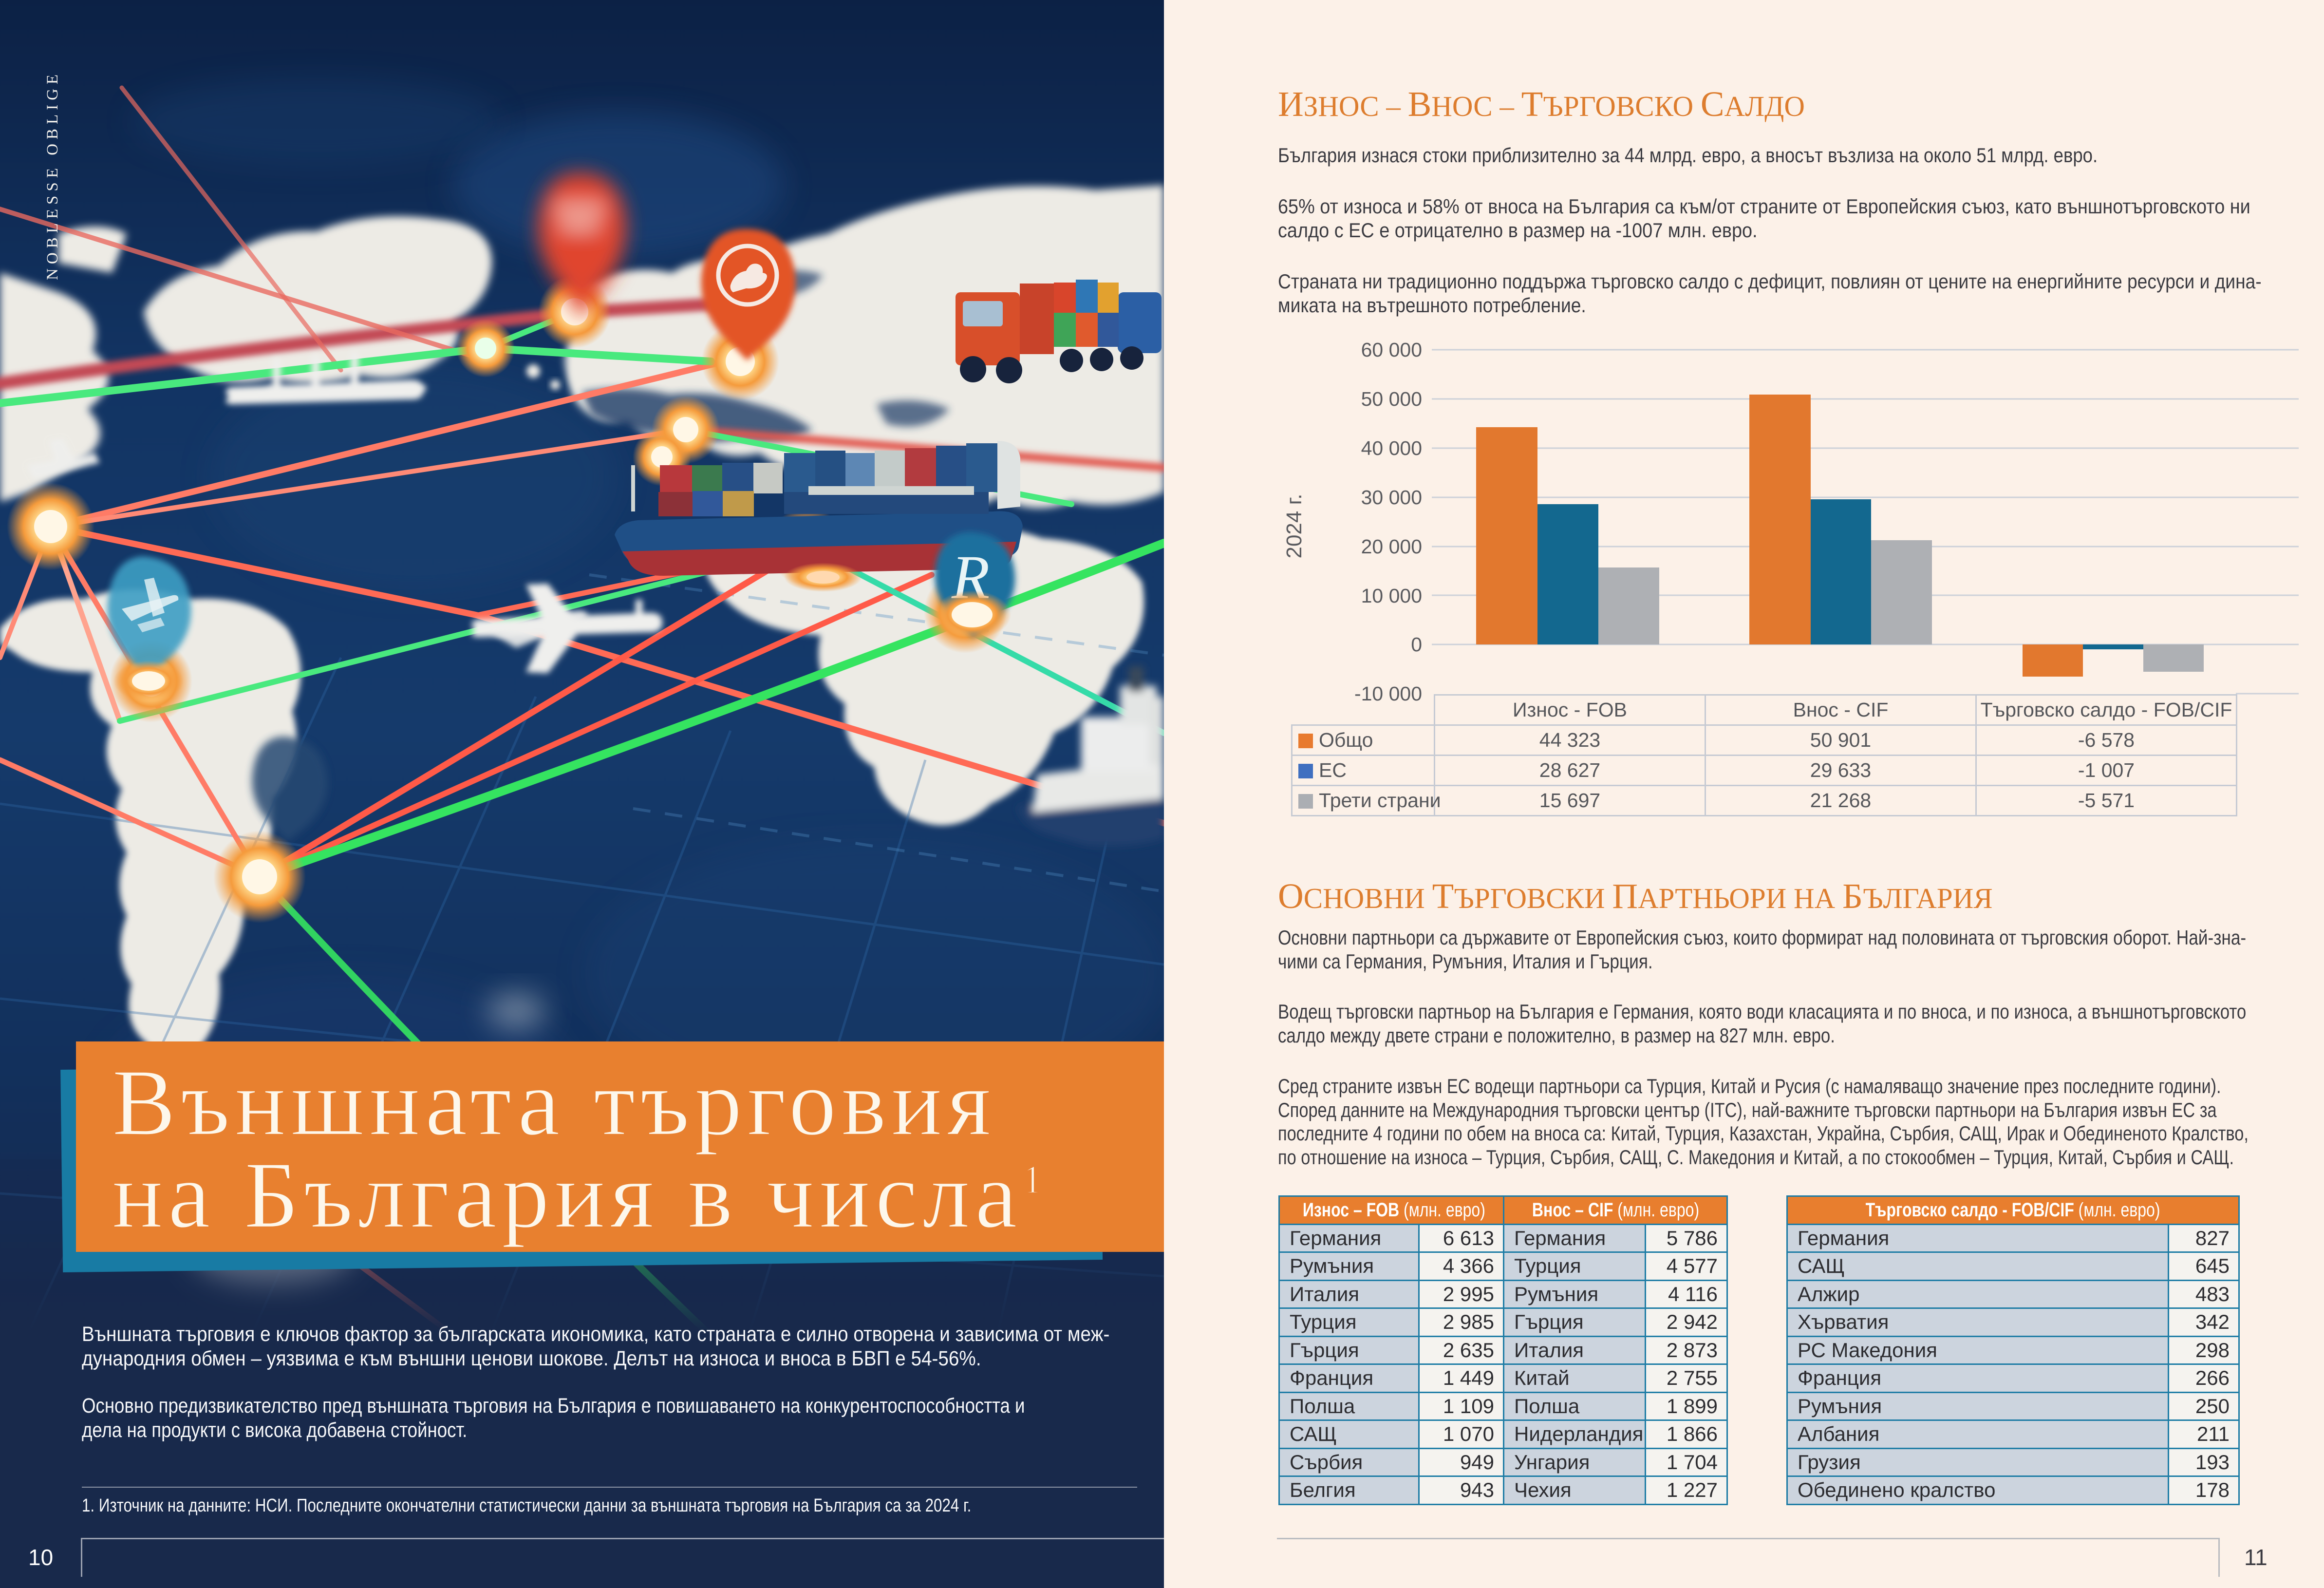 The height and width of the screenshot is (1588, 2324). What do you see at coordinates (1294, 526) in the screenshot?
I see `svg-text: 2024 г.` at bounding box center [1294, 526].